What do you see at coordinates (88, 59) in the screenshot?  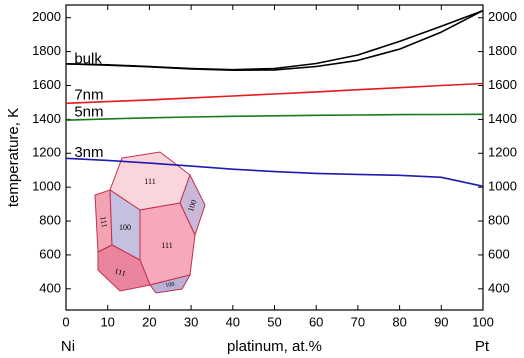 I see `series-label: bulk` at bounding box center [88, 59].